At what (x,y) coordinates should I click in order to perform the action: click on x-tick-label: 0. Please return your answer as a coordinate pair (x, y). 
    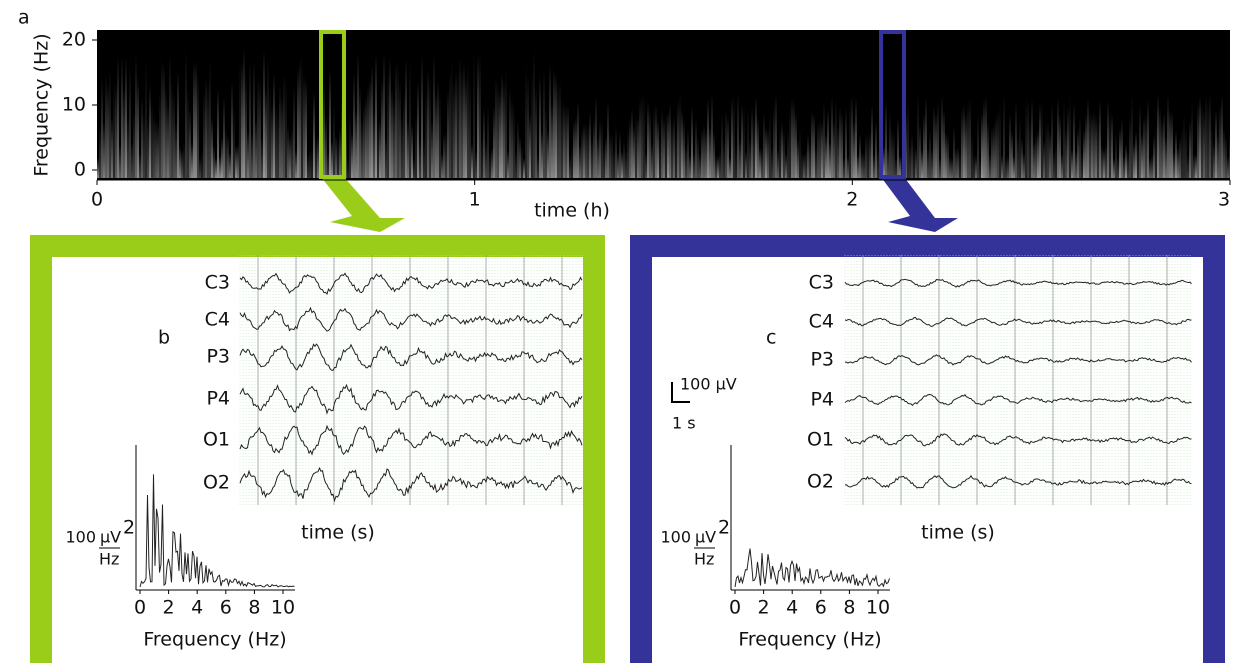
    Looking at the image, I should click on (735, 608).